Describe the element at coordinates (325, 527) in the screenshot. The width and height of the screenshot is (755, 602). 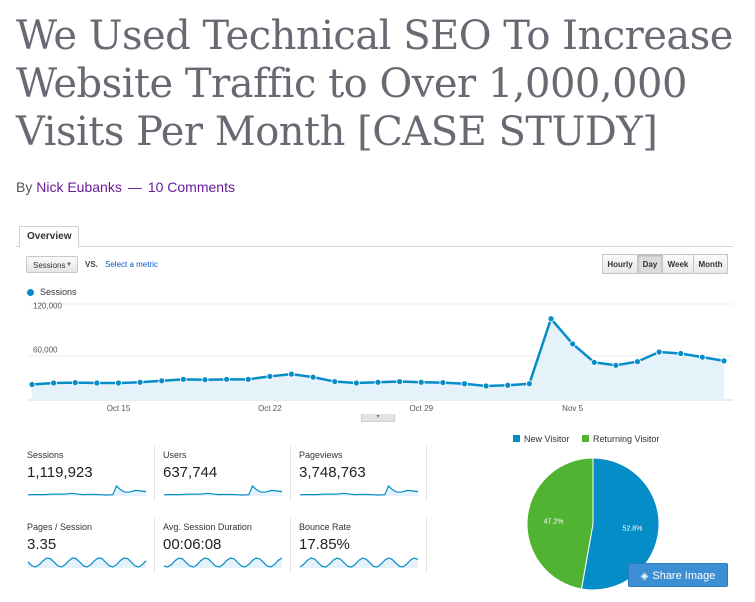
I see `stat-label: Bounce Rate` at that location.